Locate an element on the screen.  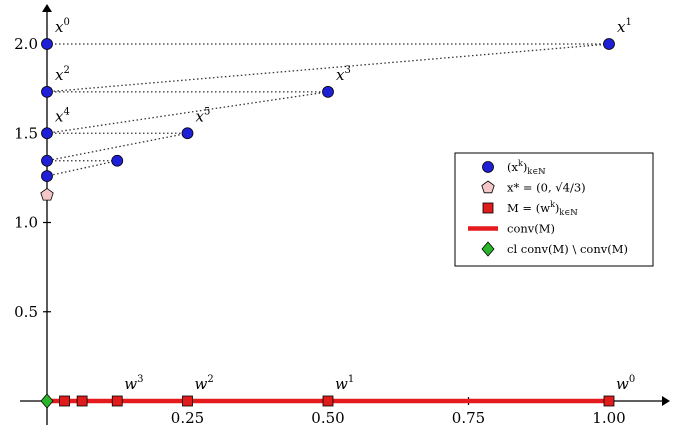
y-tick-label-1: 1.0 is located at coordinates (26, 223).